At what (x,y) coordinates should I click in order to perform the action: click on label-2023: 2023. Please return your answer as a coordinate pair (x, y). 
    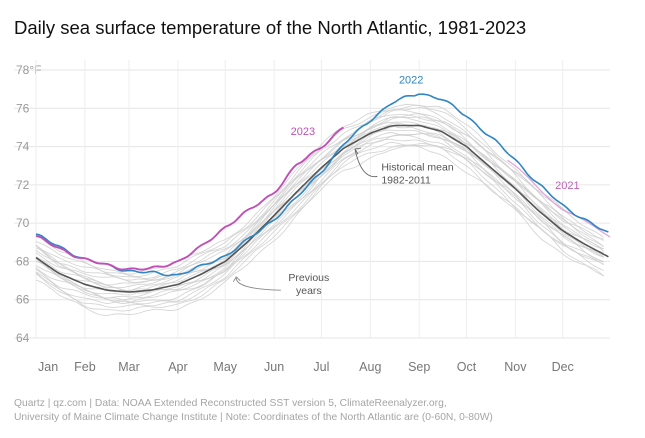
    Looking at the image, I should click on (303, 132).